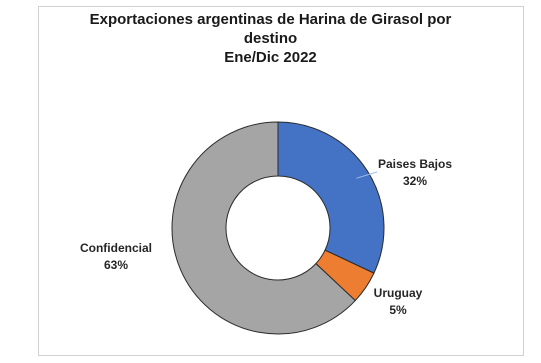  I want to click on data-label-name-uruguay: Uruguay, so click(398, 293).